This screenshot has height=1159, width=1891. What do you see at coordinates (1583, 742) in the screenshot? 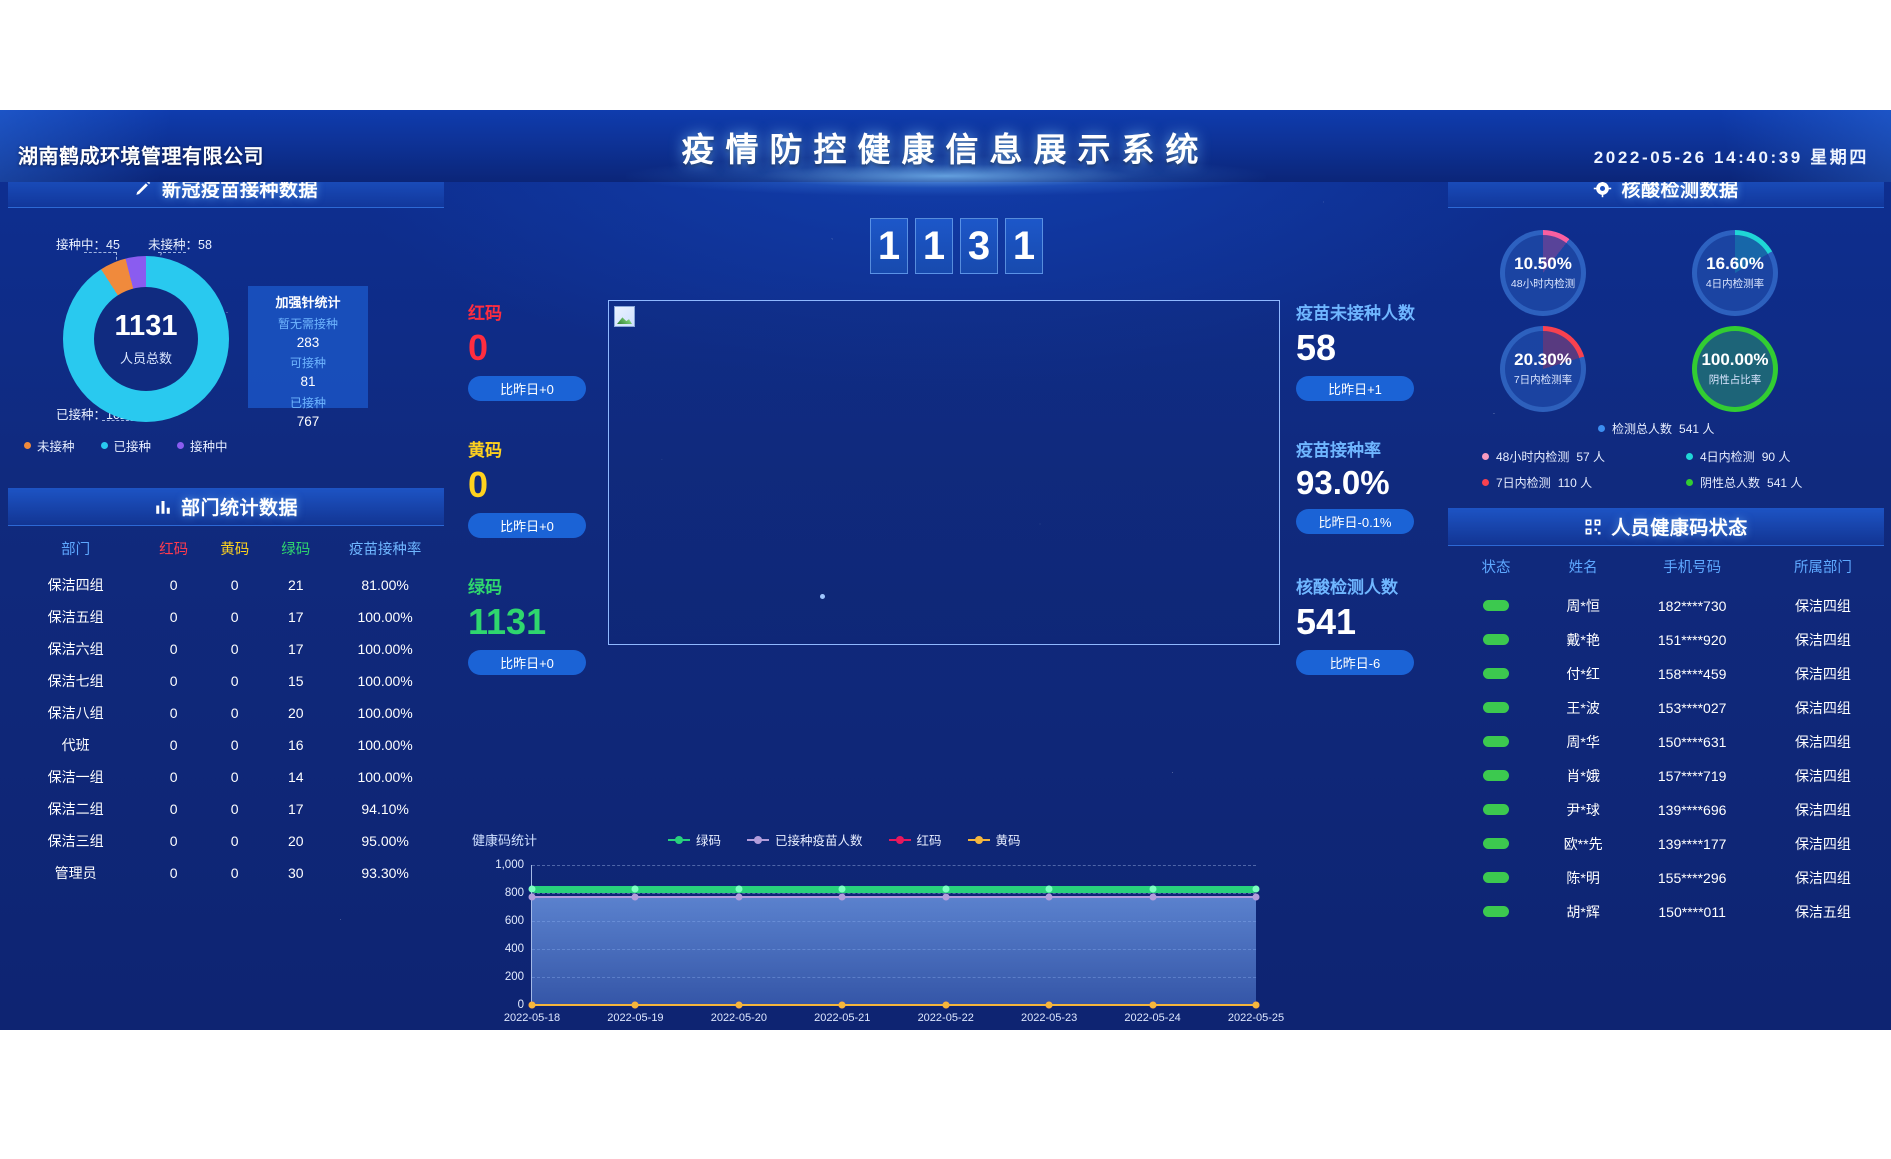
I see `cell-name: 周*华` at bounding box center [1583, 742].